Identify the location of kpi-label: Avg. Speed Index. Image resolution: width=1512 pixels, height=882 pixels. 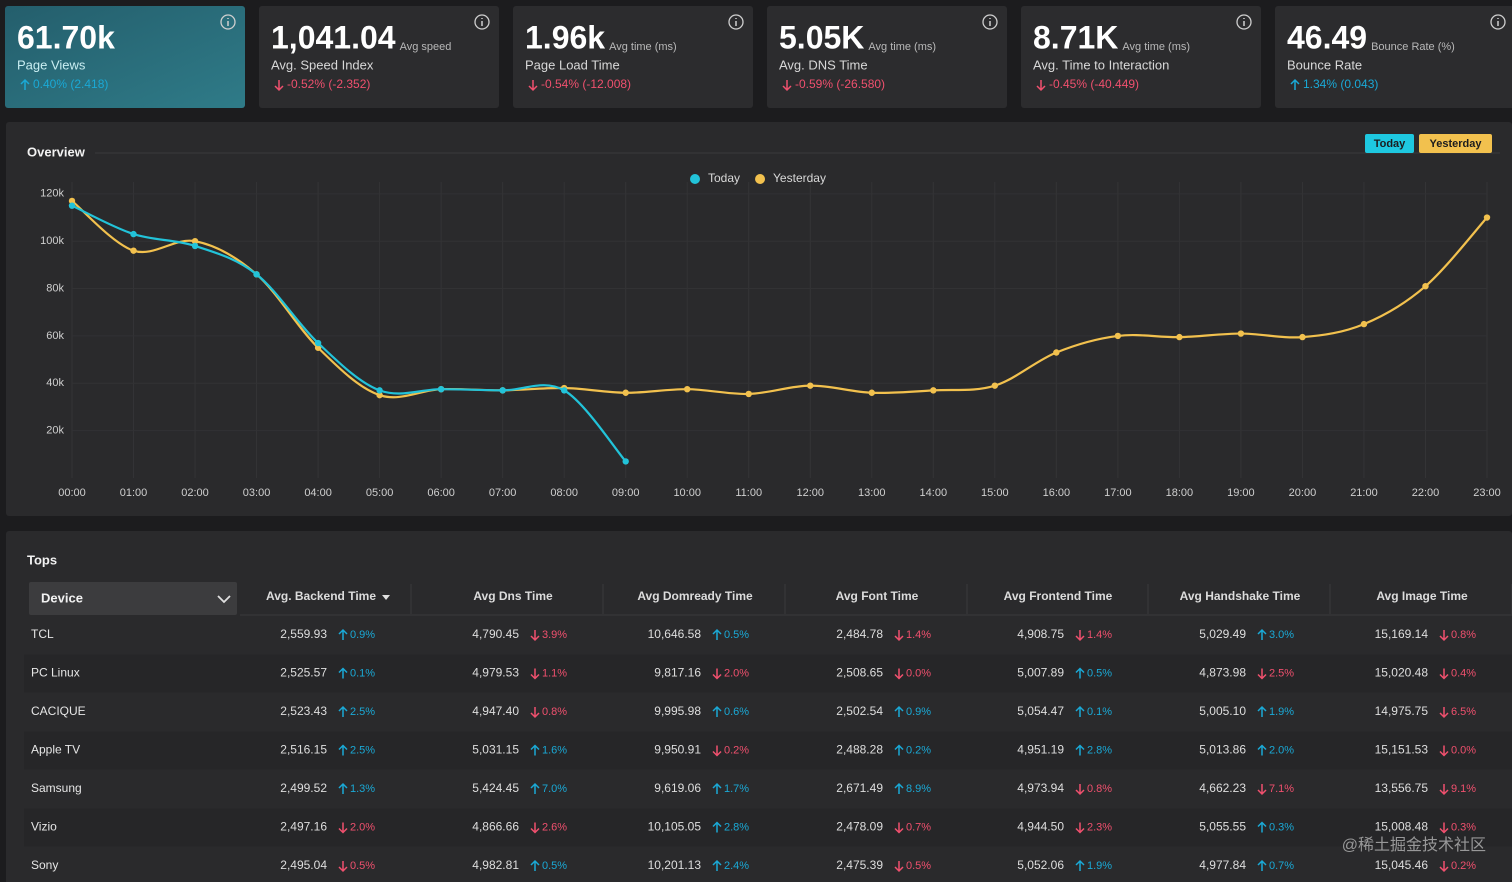
(322, 64).